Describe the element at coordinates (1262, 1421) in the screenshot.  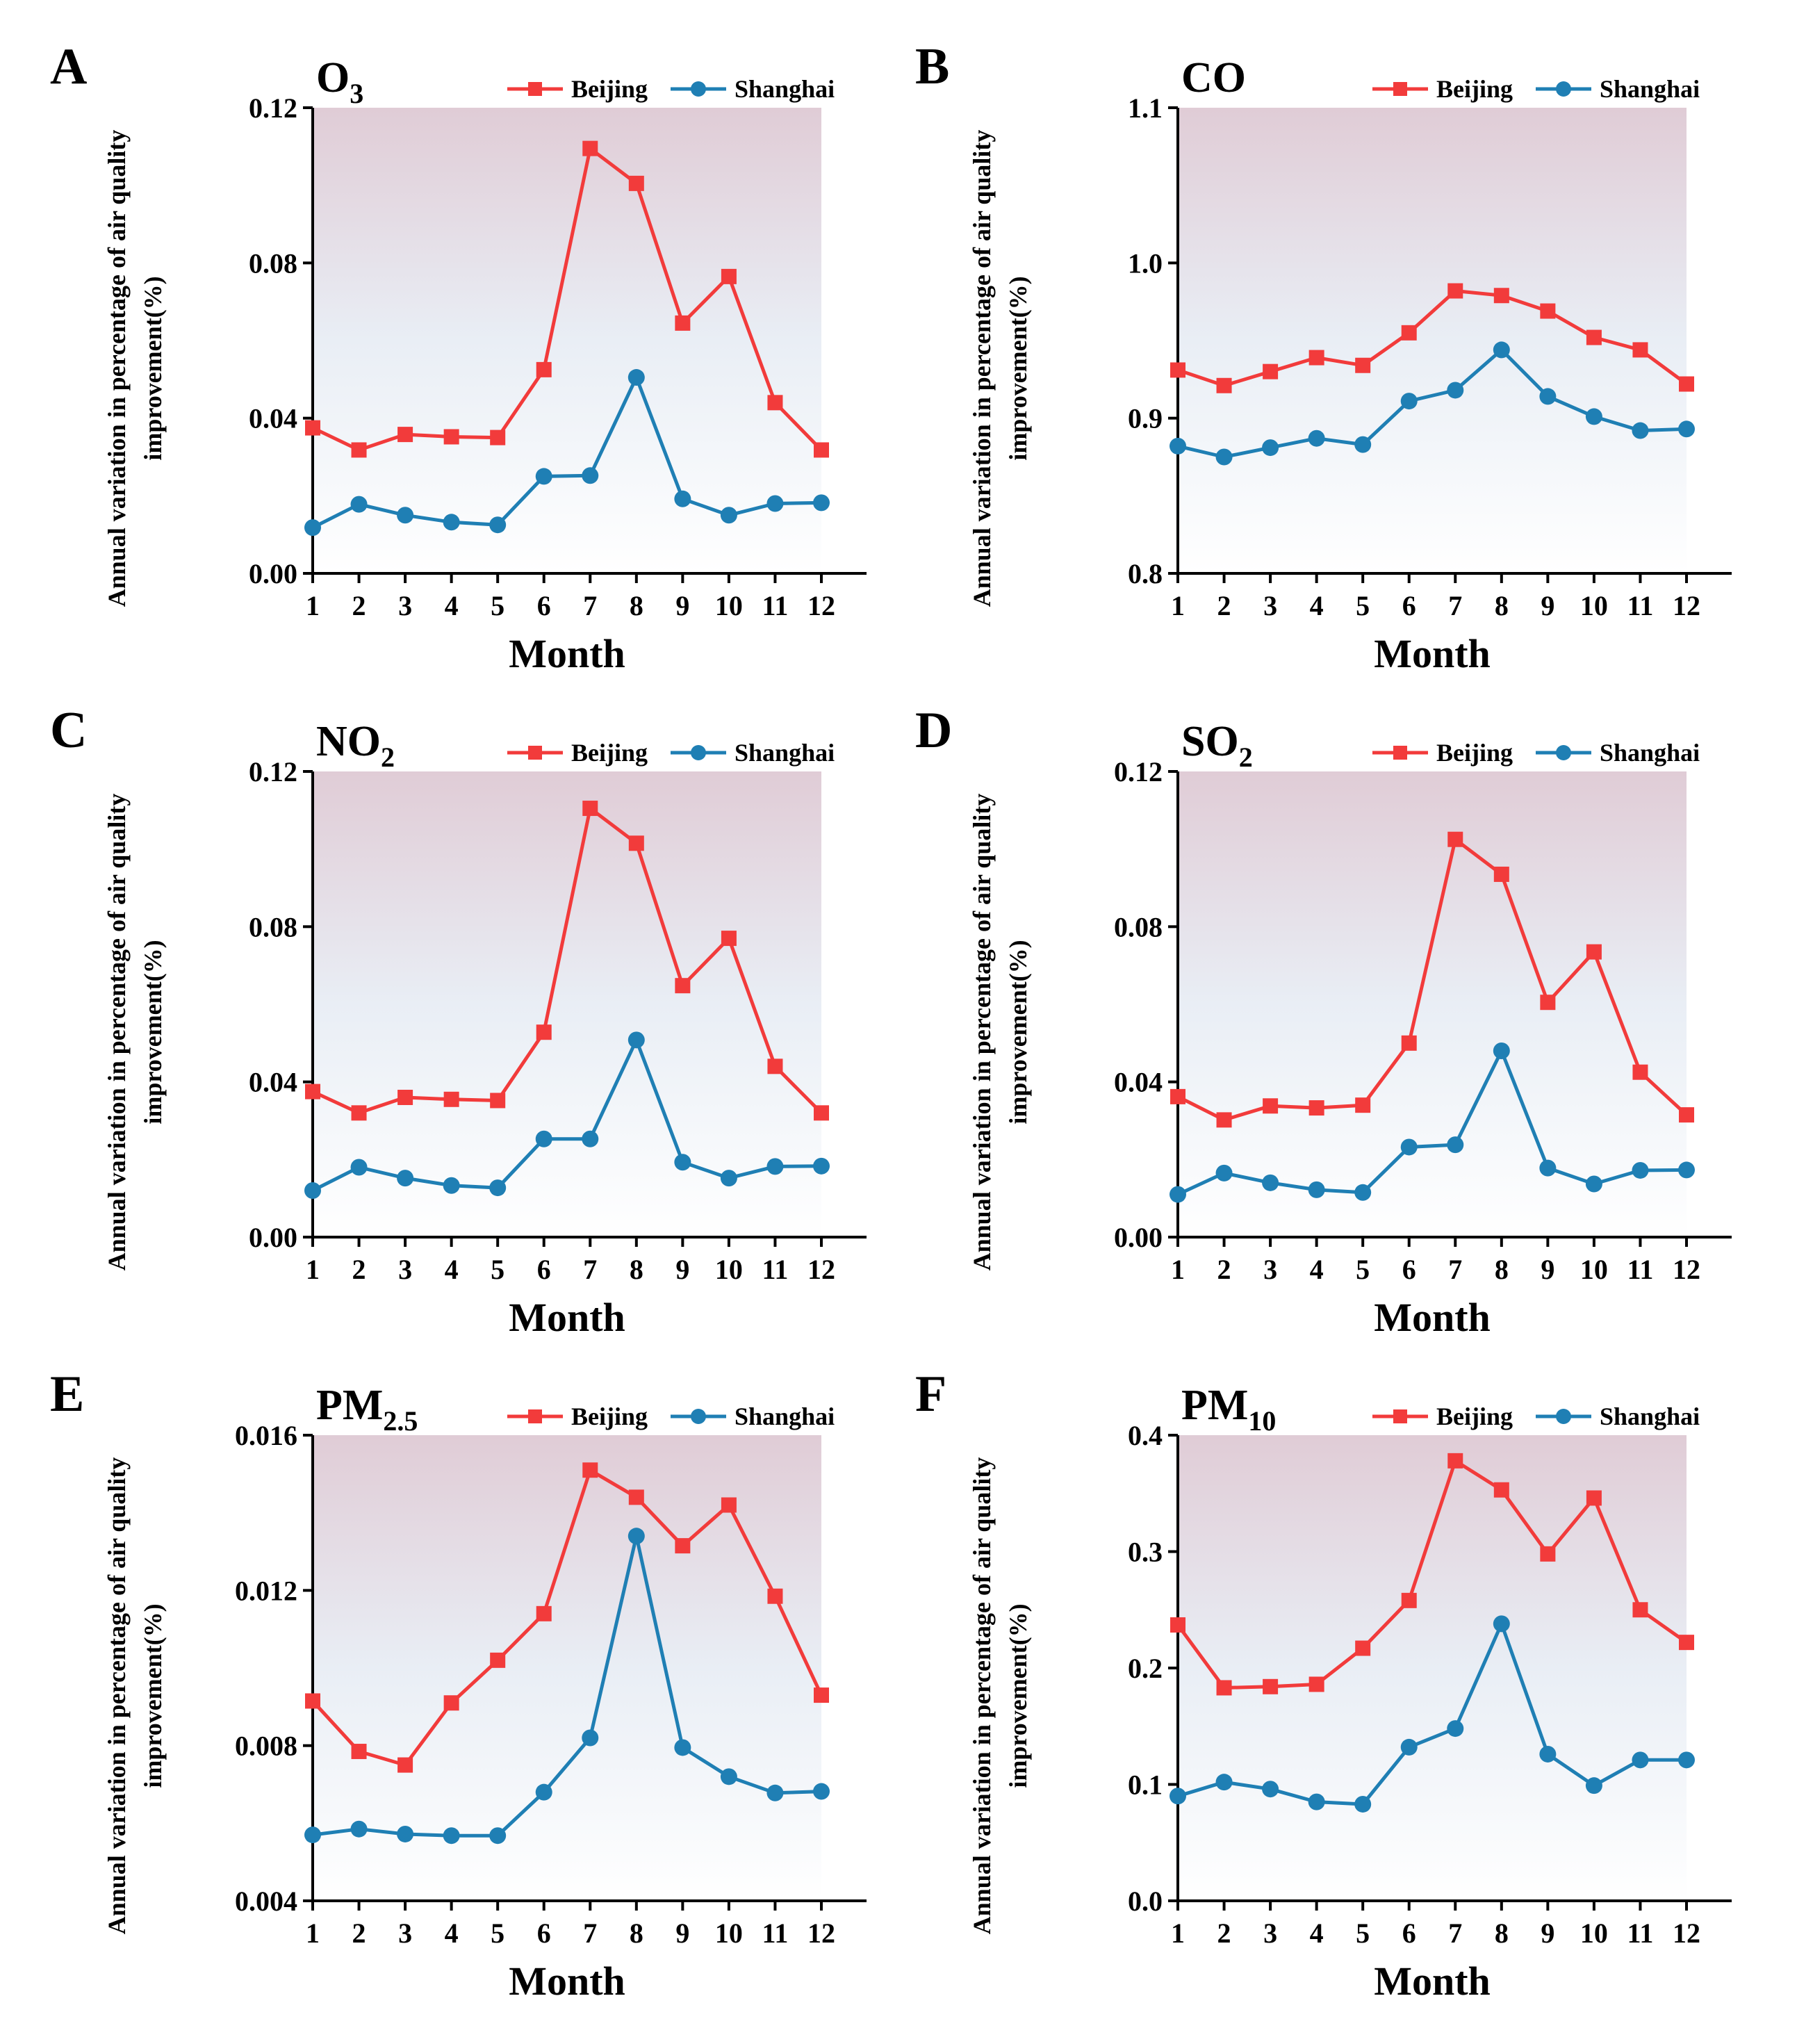
I see `panel-title-subscript: 10` at that location.